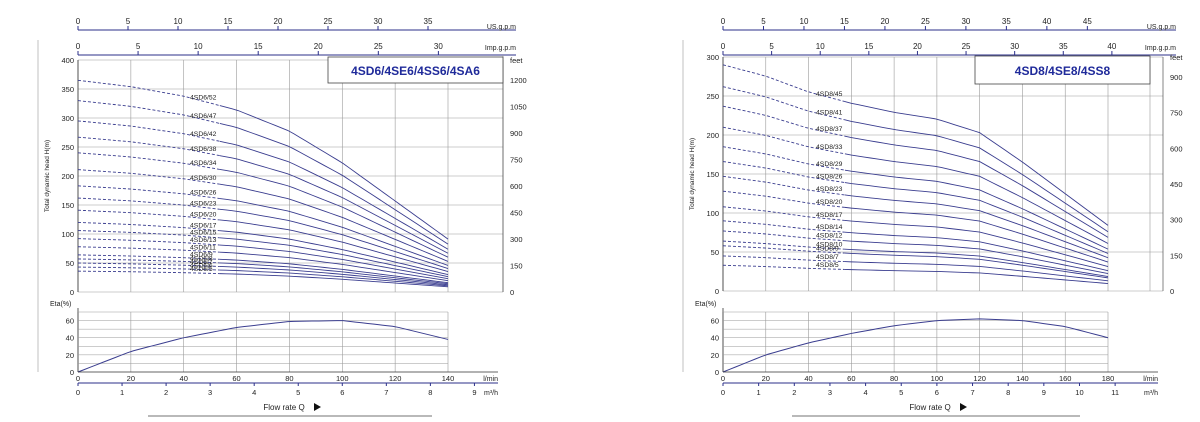 The width and height of the screenshot is (1200, 422). I want to click on head-tick-label: 350, so click(67, 89).